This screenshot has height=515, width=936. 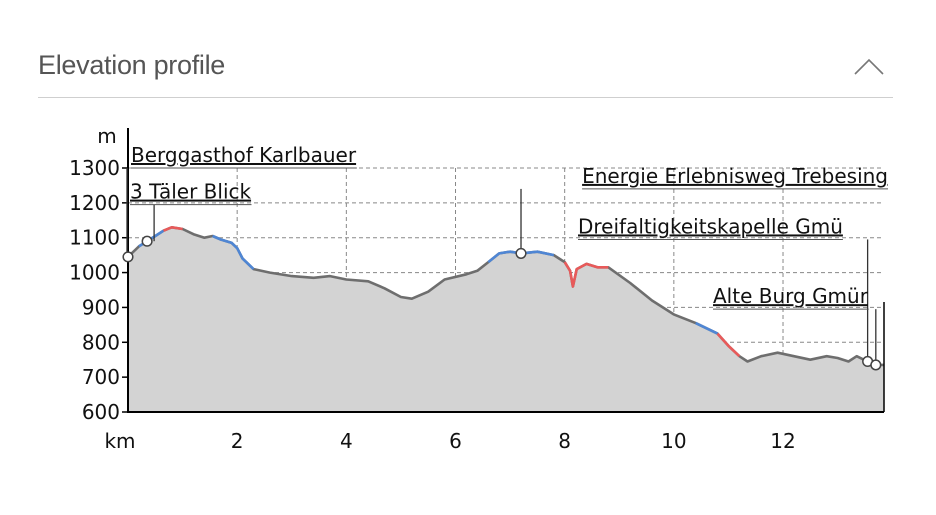 What do you see at coordinates (101, 377) in the screenshot?
I see `y-tick-label: 700` at bounding box center [101, 377].